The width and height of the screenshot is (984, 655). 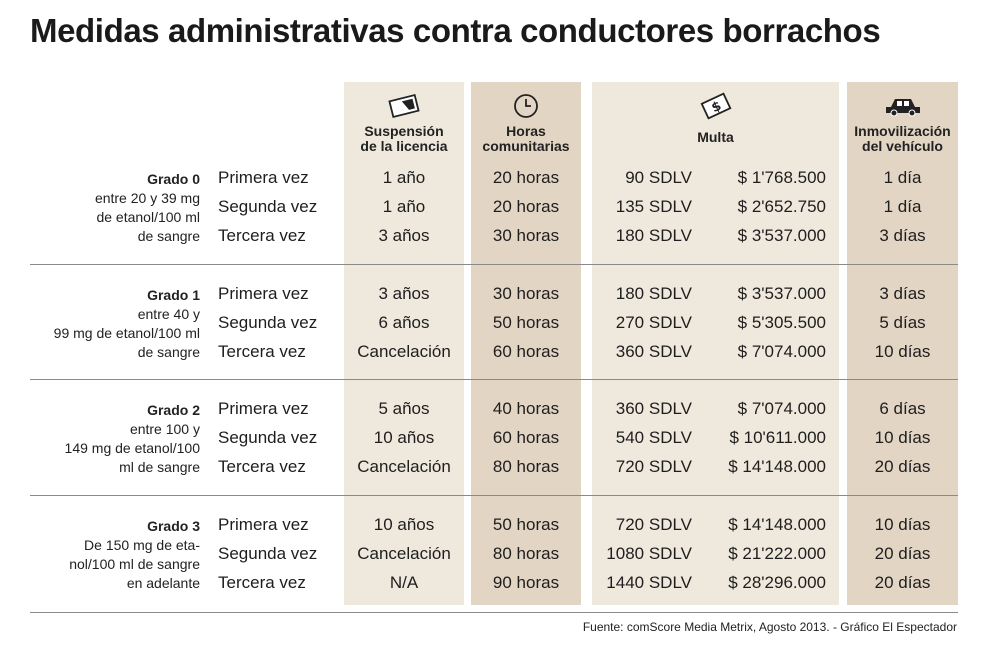 What do you see at coordinates (526, 106) in the screenshot?
I see `clock-icon` at bounding box center [526, 106].